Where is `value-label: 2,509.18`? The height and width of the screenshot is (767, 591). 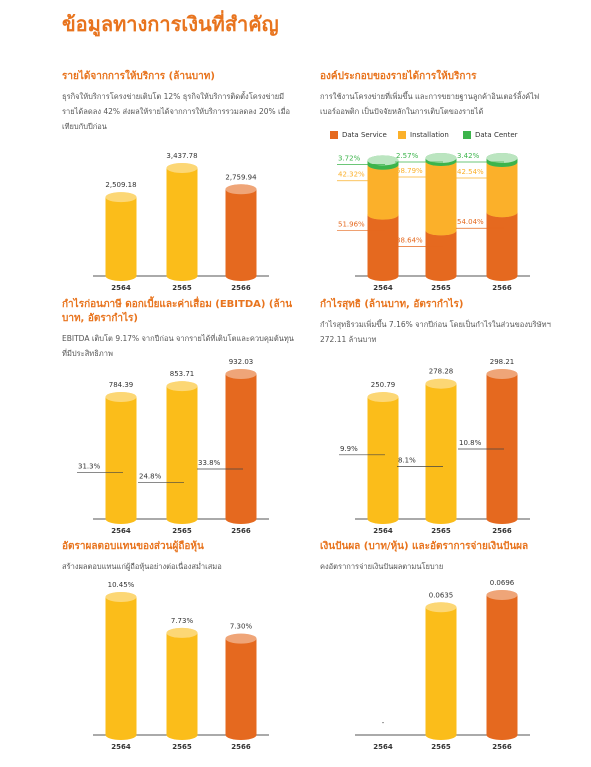 value-label: 2,509.18 is located at coordinates (120, 185).